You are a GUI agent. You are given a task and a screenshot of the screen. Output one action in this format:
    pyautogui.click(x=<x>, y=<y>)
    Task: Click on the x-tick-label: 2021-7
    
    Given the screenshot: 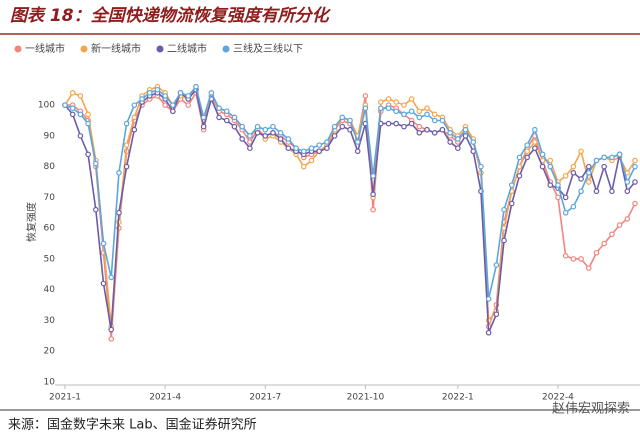 What is the action you would take?
    pyautogui.click(x=265, y=398)
    